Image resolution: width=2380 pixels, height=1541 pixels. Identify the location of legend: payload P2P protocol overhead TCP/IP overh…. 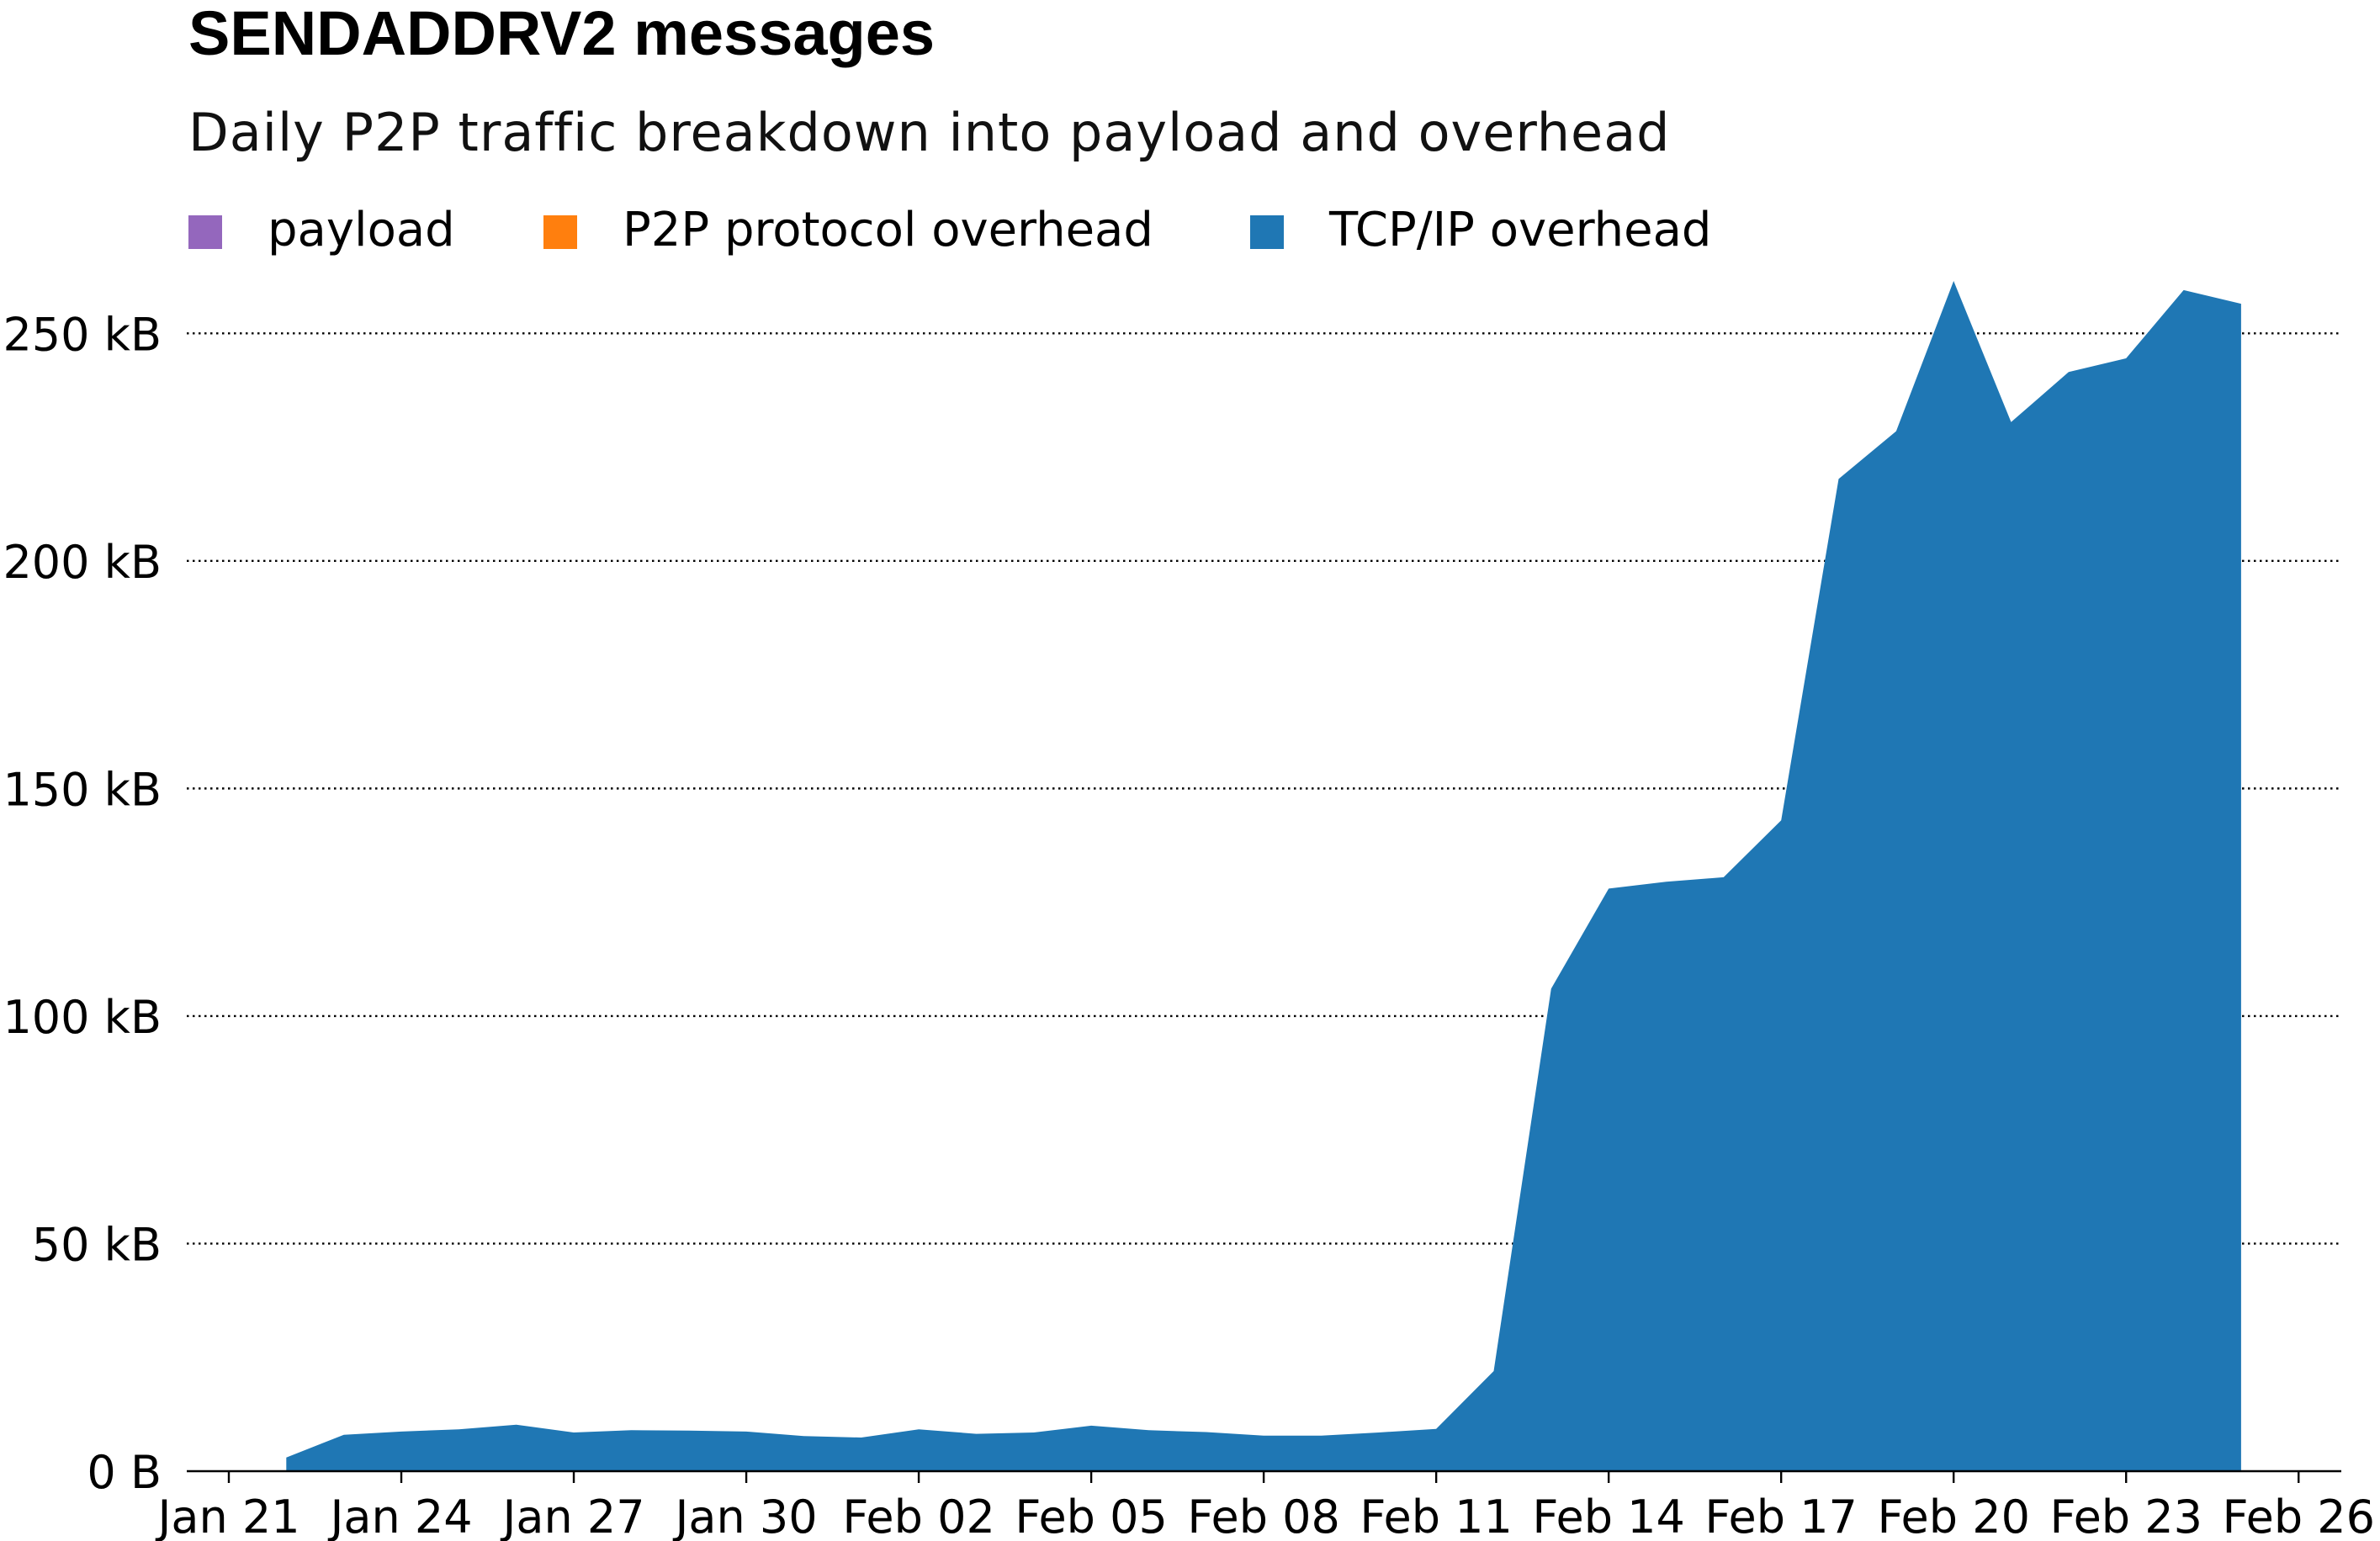
(949, 230).